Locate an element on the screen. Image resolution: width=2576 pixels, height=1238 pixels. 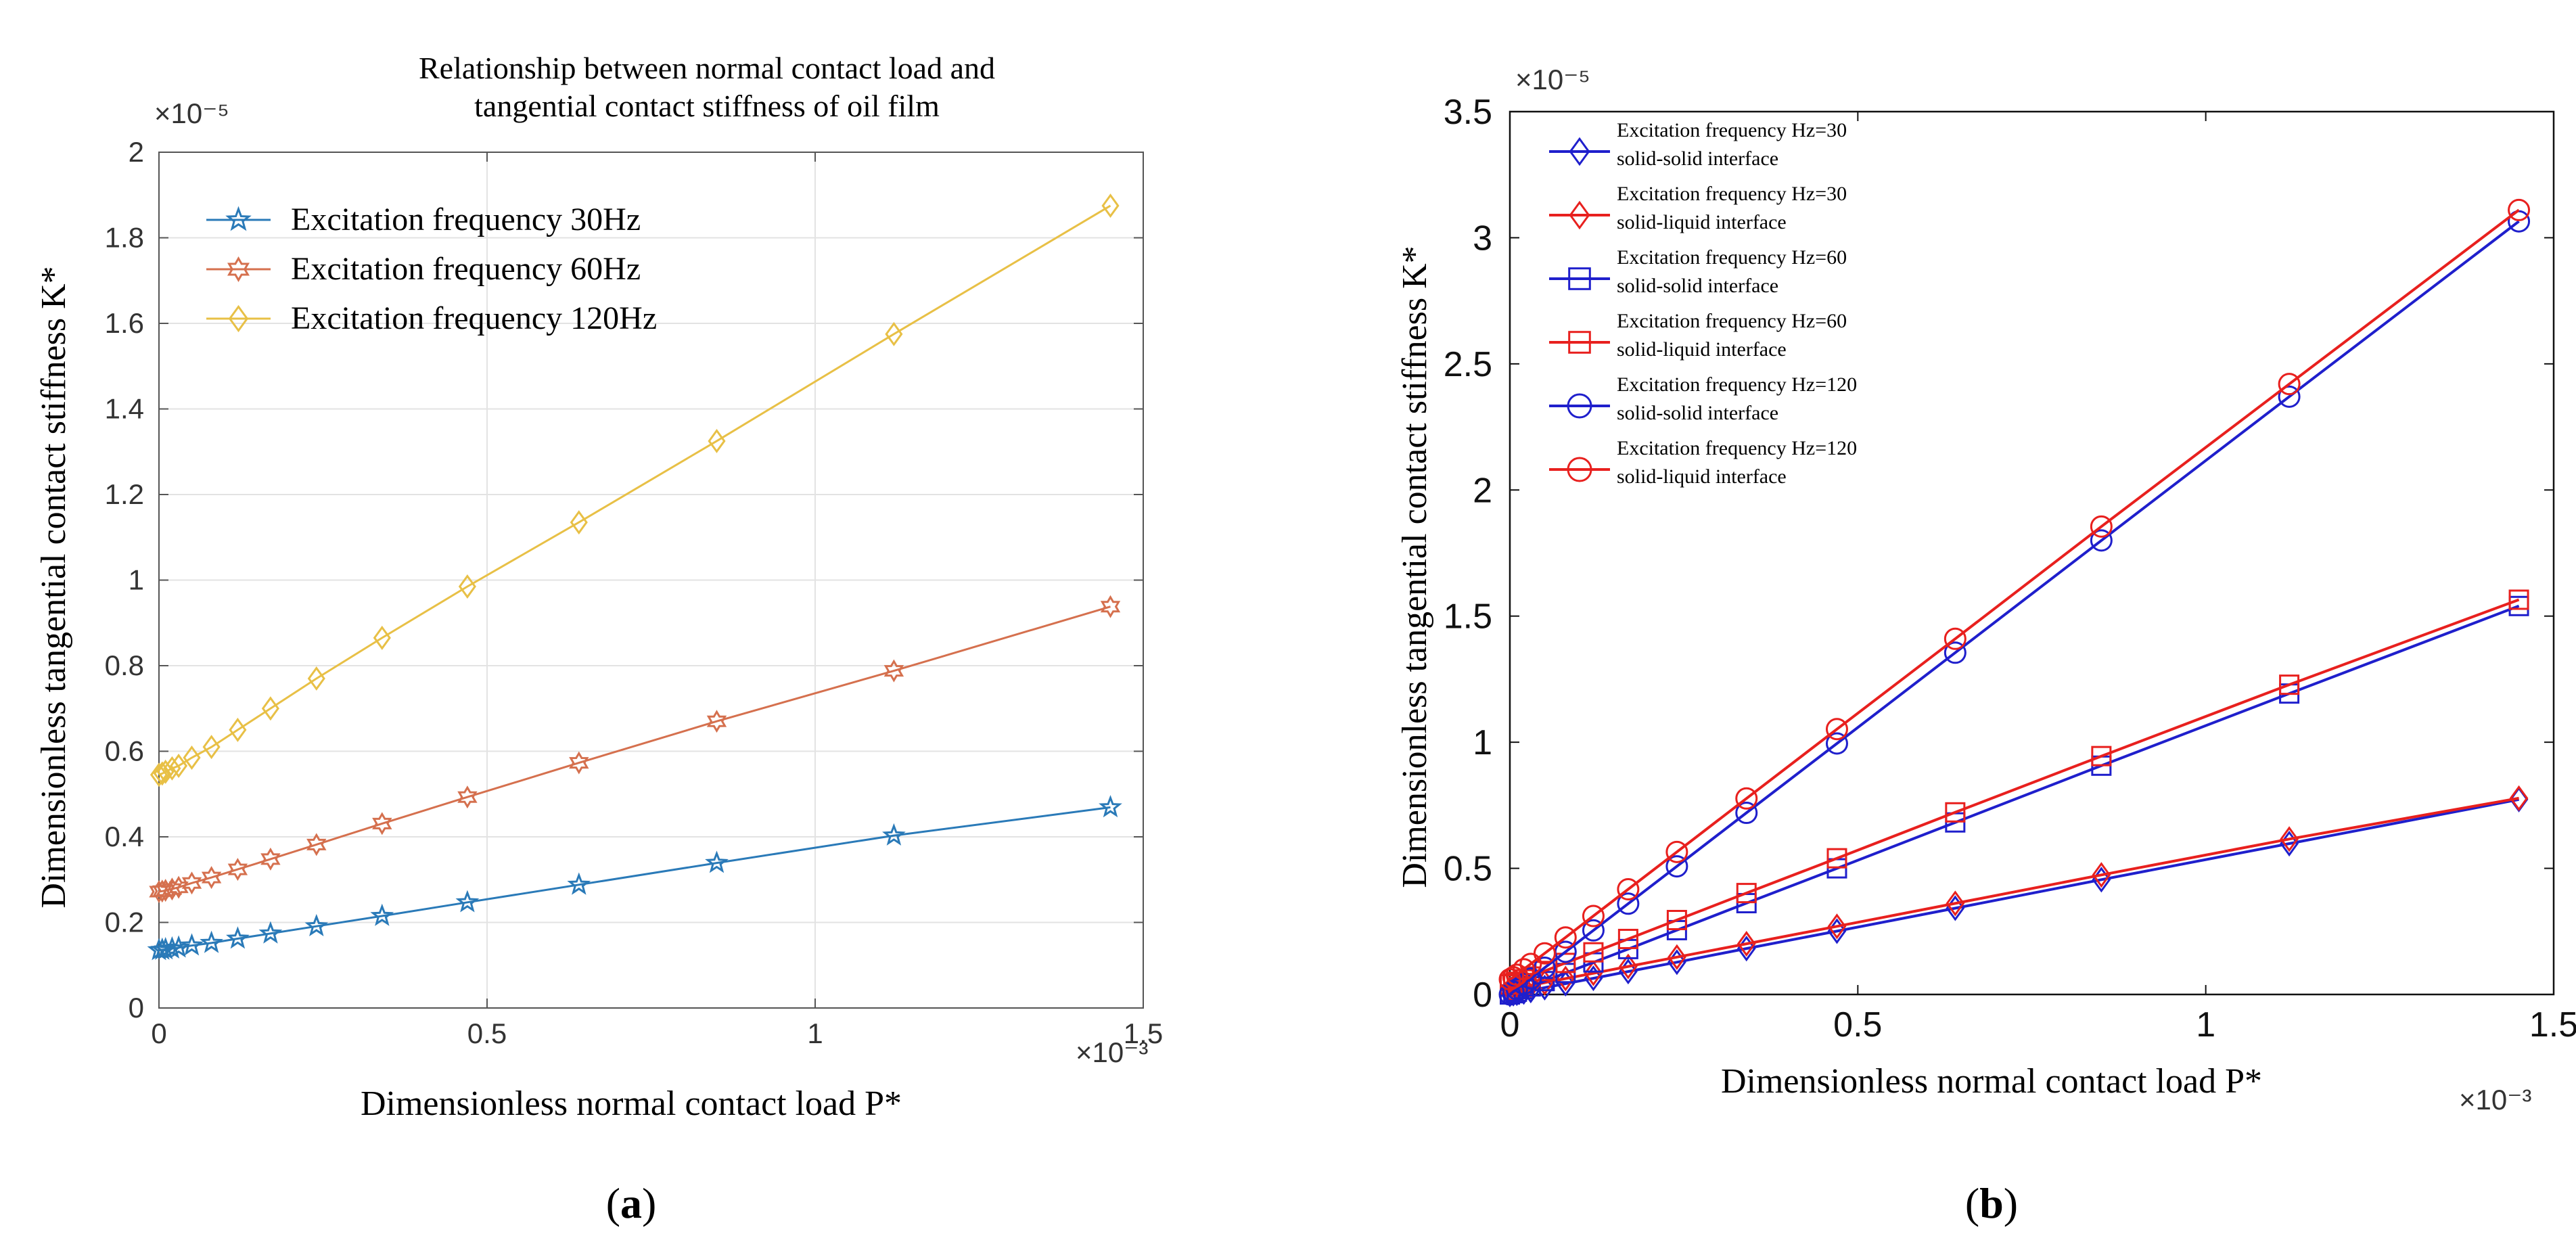
b-y-tick-label-5: 2.5 is located at coordinates (1468, 364).